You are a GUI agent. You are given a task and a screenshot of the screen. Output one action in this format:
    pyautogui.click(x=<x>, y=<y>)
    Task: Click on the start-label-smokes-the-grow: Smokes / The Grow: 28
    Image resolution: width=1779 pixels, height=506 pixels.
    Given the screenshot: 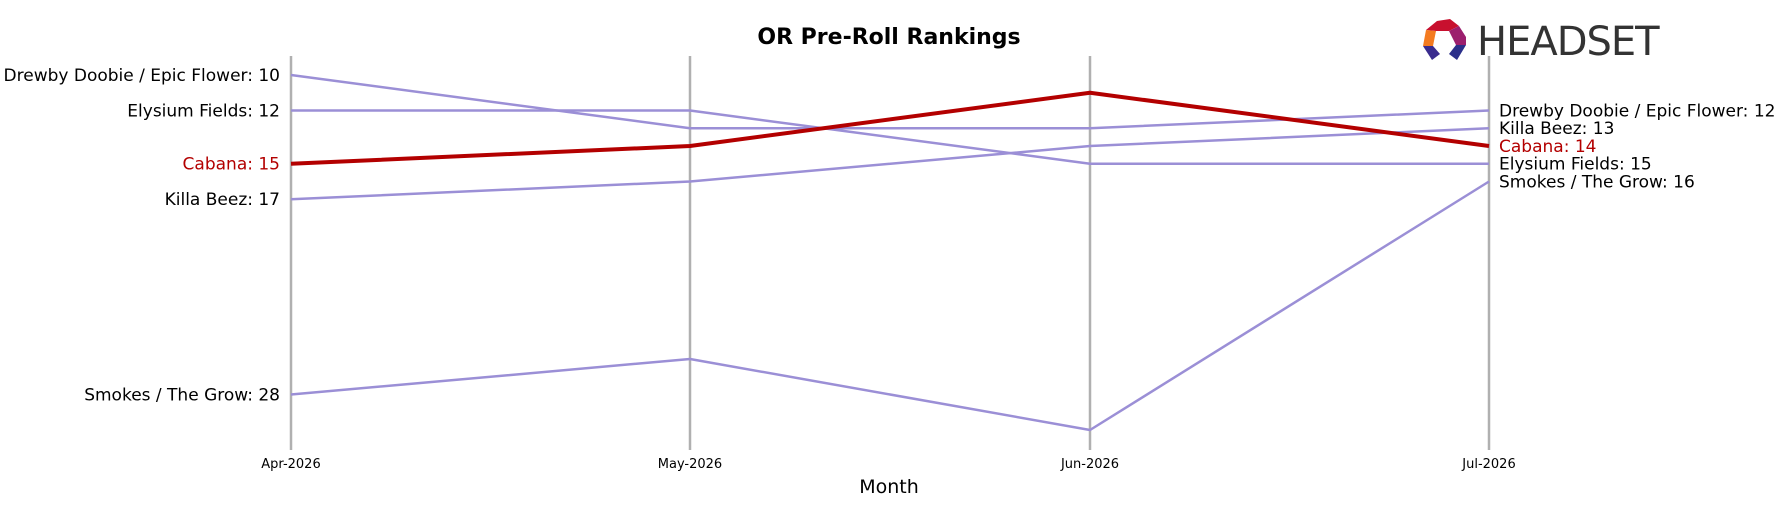 What is the action you would take?
    pyautogui.click(x=182, y=395)
    